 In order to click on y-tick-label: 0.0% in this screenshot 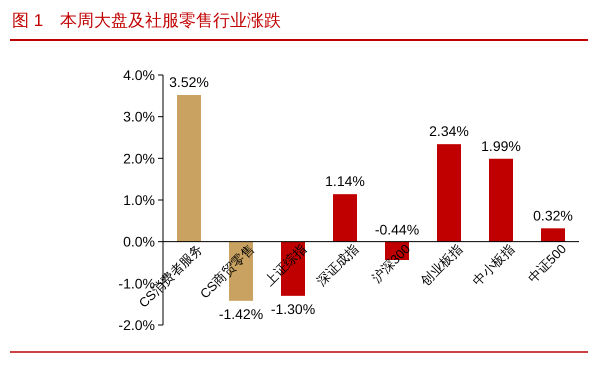, I will do `click(139, 242)`.